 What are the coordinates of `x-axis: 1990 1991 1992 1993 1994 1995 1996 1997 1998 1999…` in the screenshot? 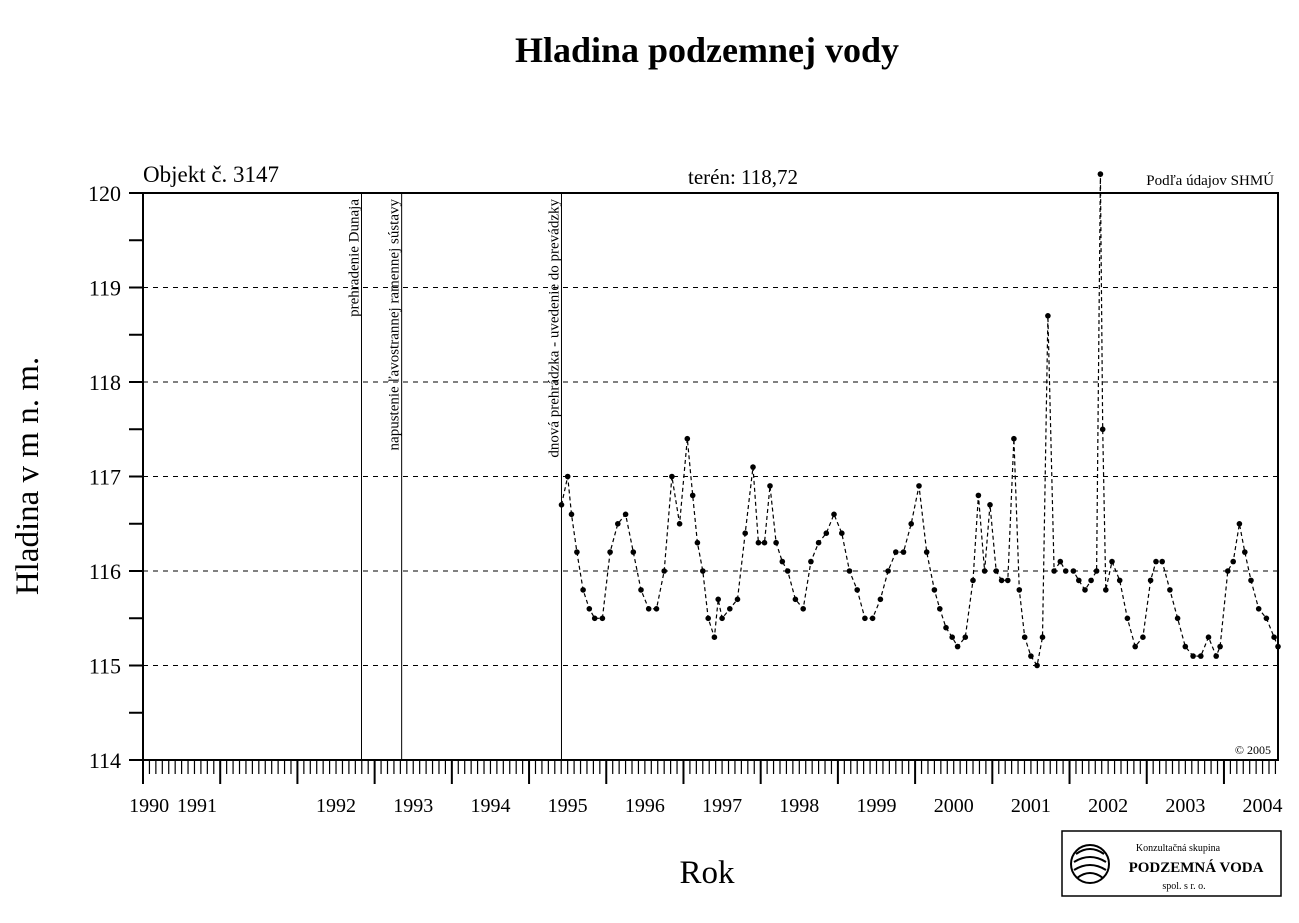 It's located at (706, 788).